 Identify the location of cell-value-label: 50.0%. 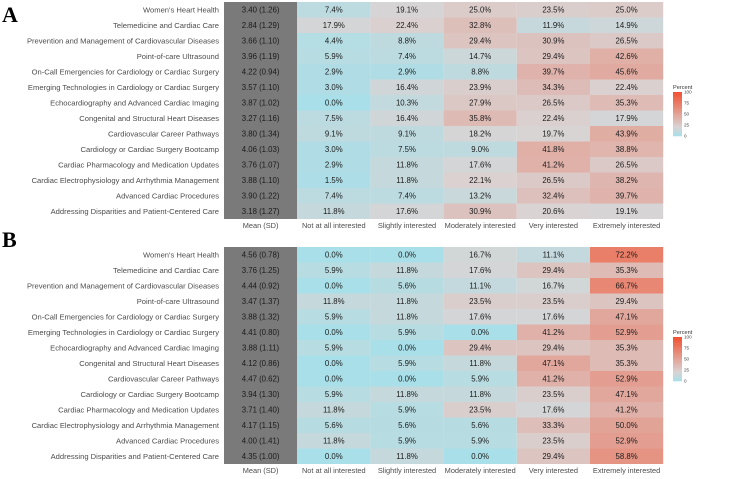
(627, 425).